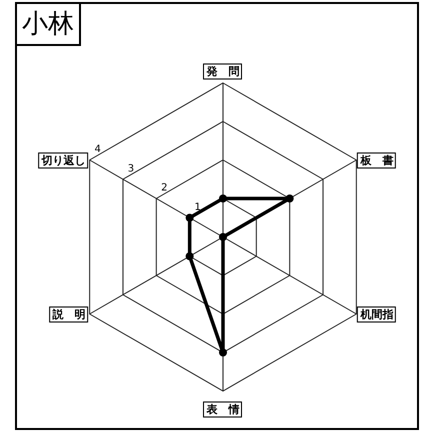  Describe the element at coordinates (376, 160) in the screenshot. I see `spoke-label: 板 書` at that location.